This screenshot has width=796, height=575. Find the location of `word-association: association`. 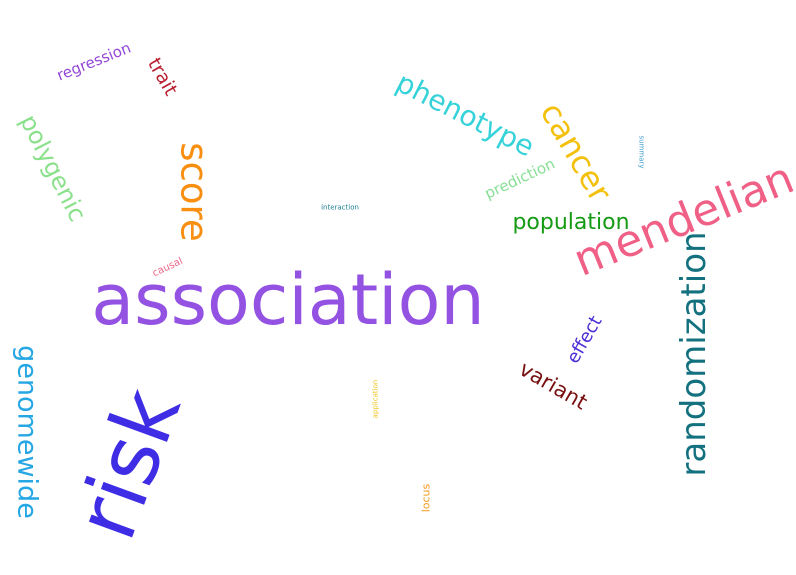

word-association: association is located at coordinates (288, 300).